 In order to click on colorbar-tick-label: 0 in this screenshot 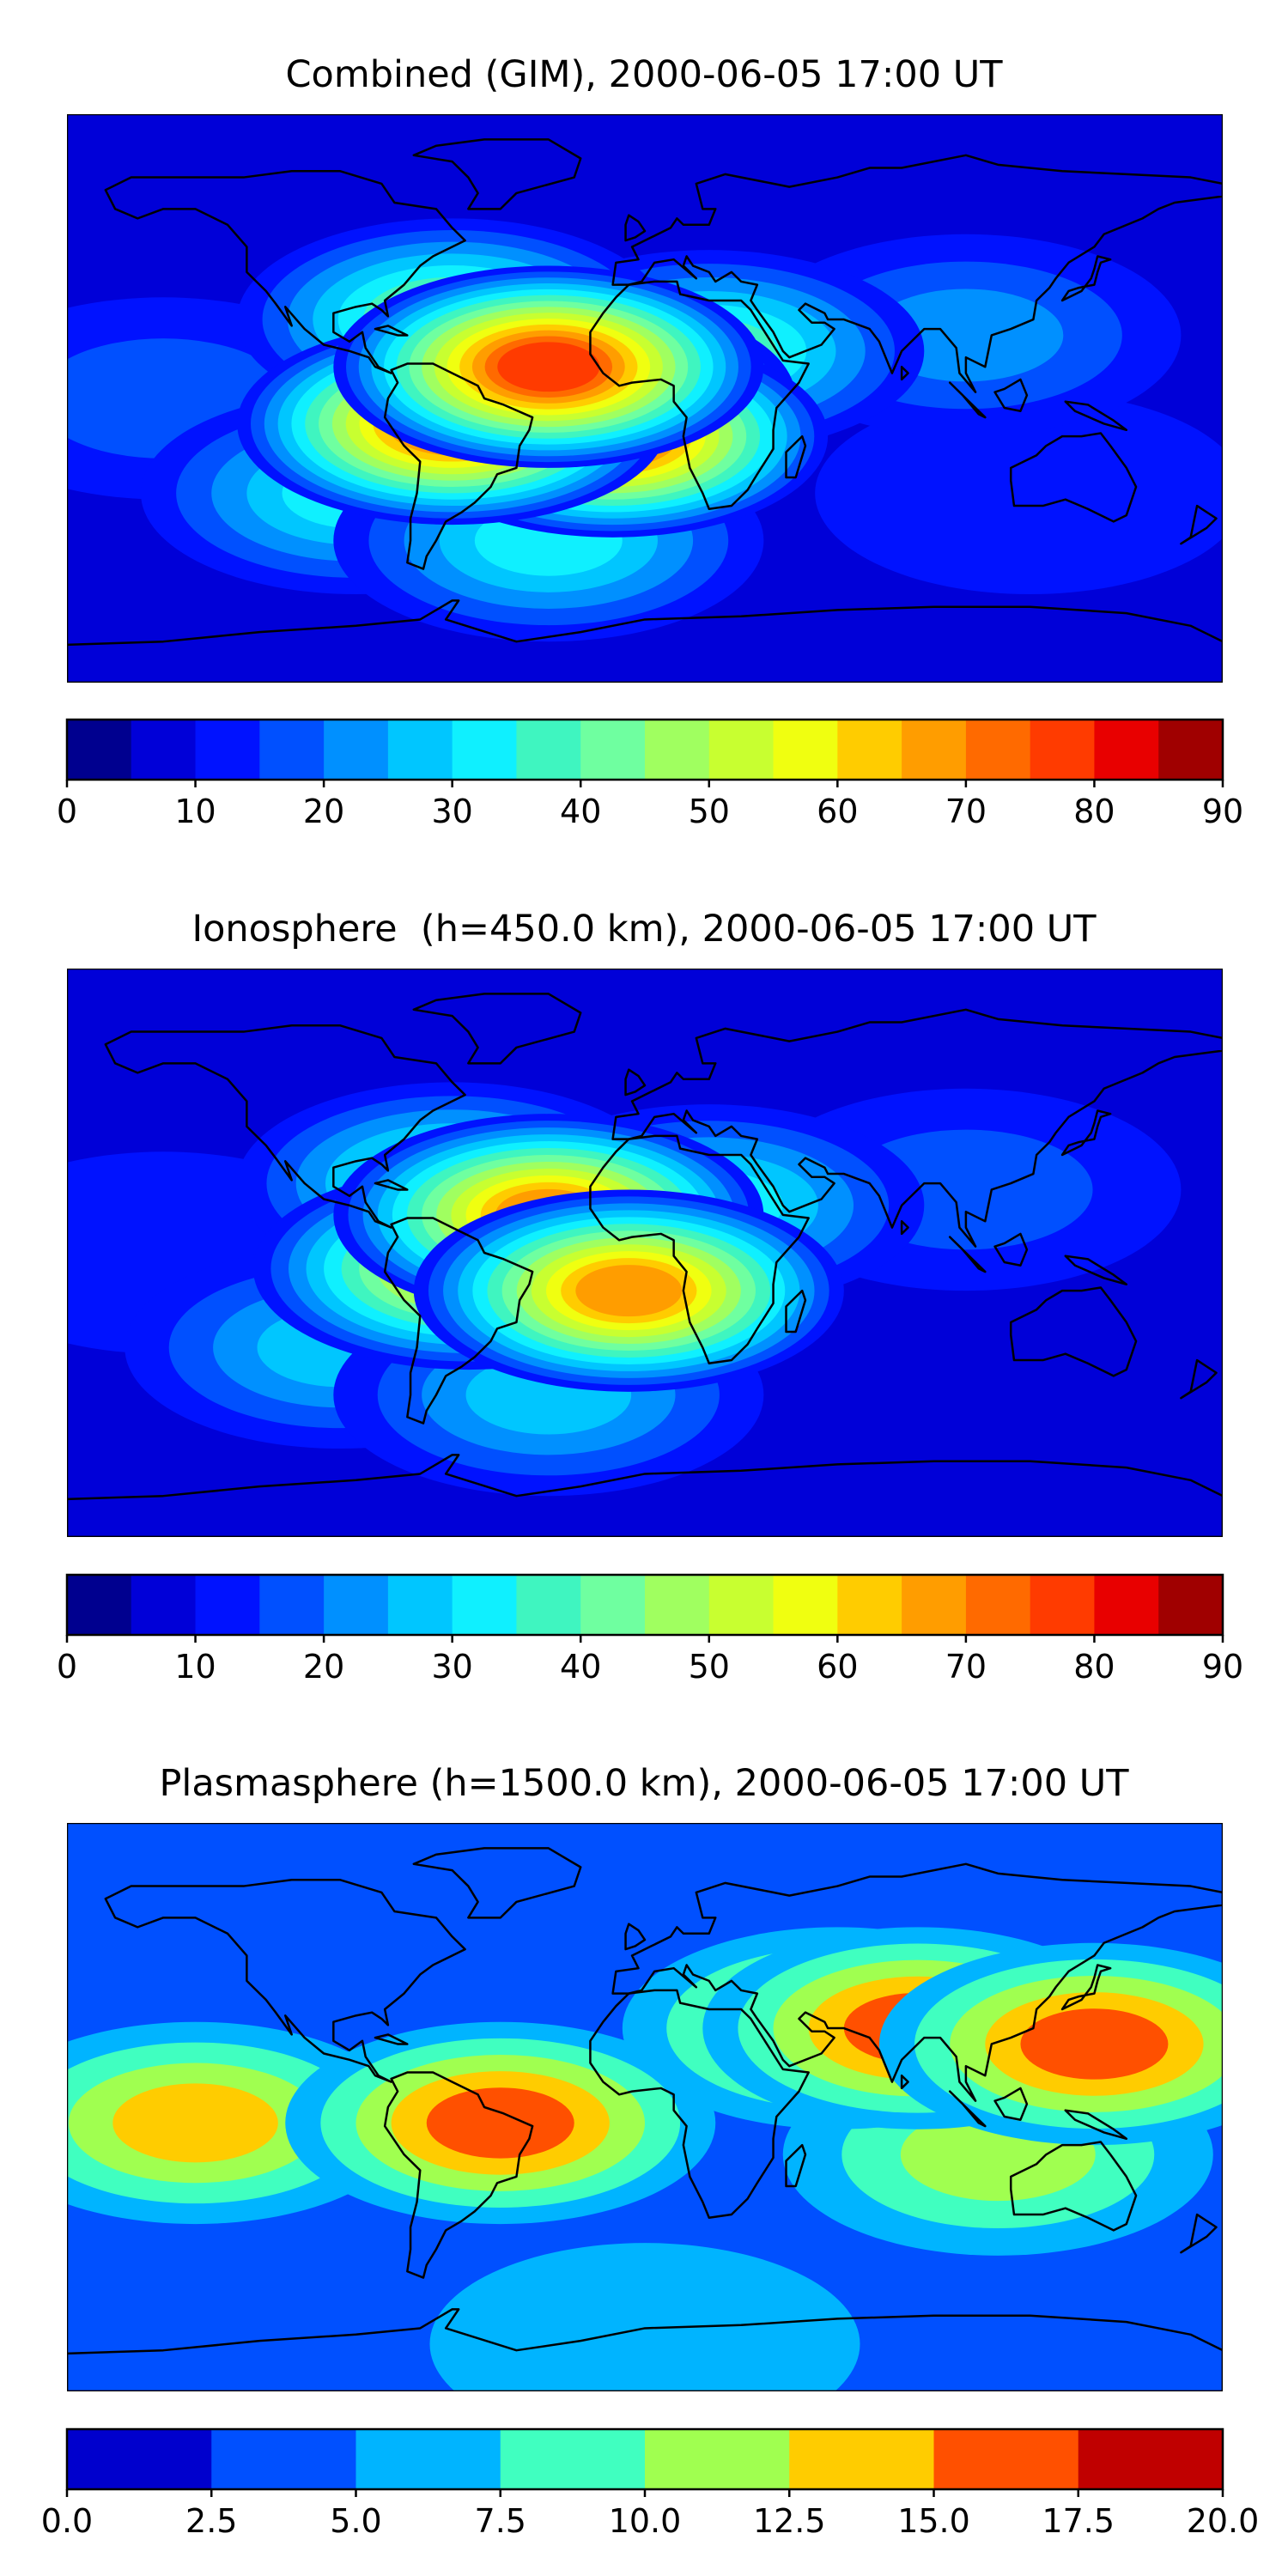, I will do `click(67, 1667)`.